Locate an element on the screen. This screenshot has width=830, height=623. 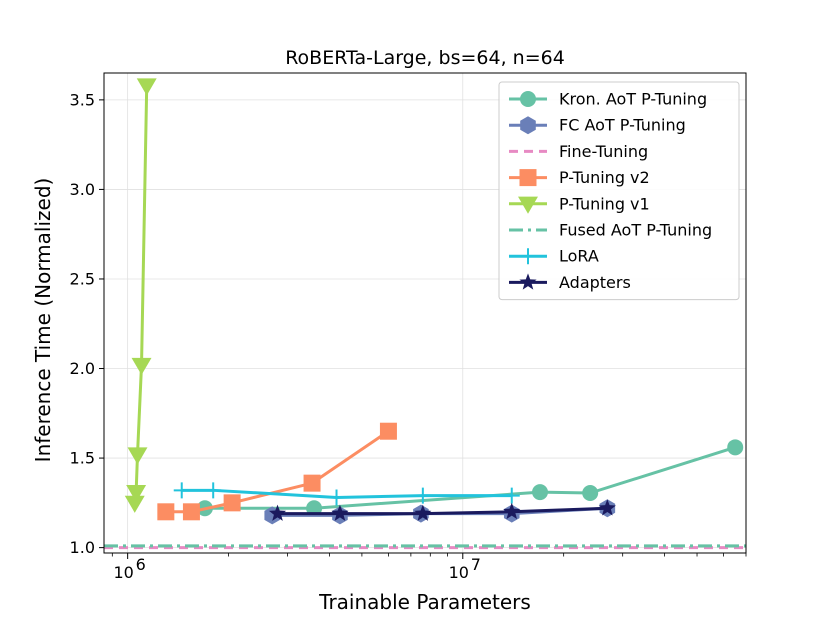
x-tick-label-exponent: 7 is located at coordinates (476, 564).